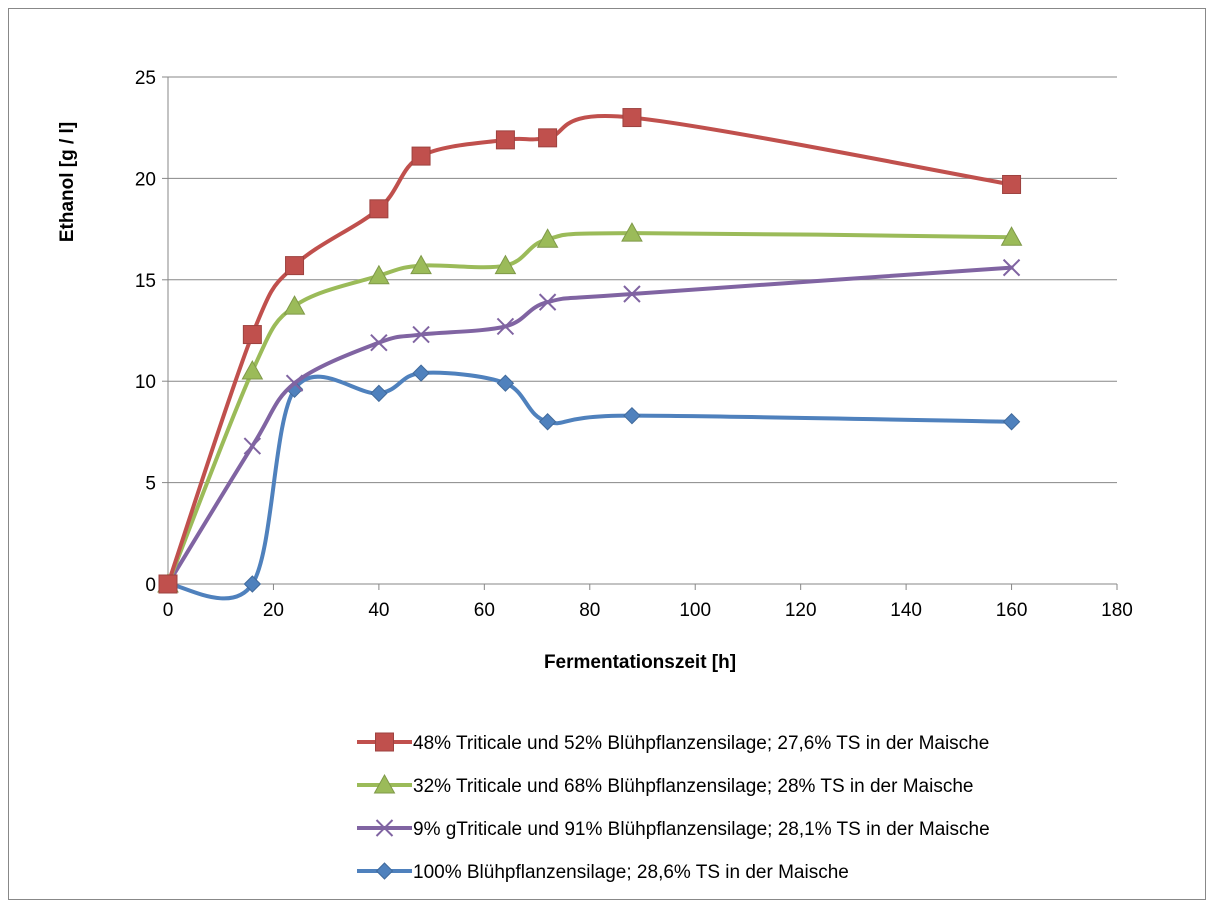 The height and width of the screenshot is (908, 1214). What do you see at coordinates (168, 610) in the screenshot?
I see `x-tick-label: 0` at bounding box center [168, 610].